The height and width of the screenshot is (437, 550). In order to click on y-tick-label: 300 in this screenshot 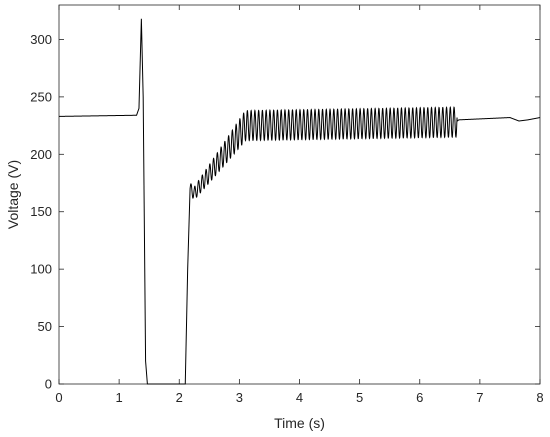, I will do `click(41, 39)`.